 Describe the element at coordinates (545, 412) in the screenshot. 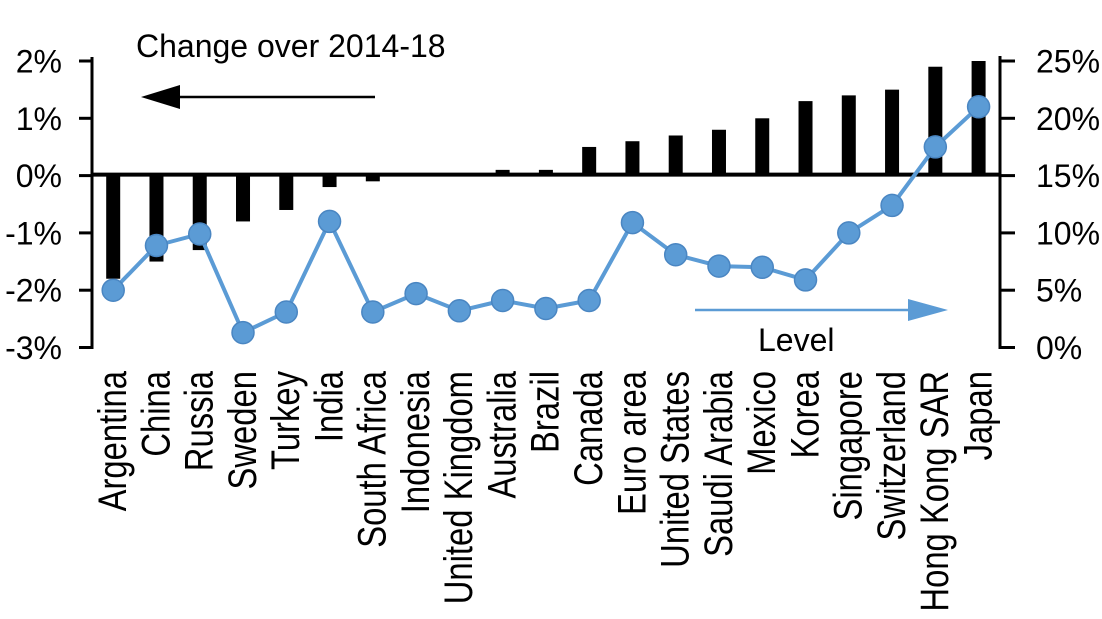

I see `category-label: Brazil` at that location.